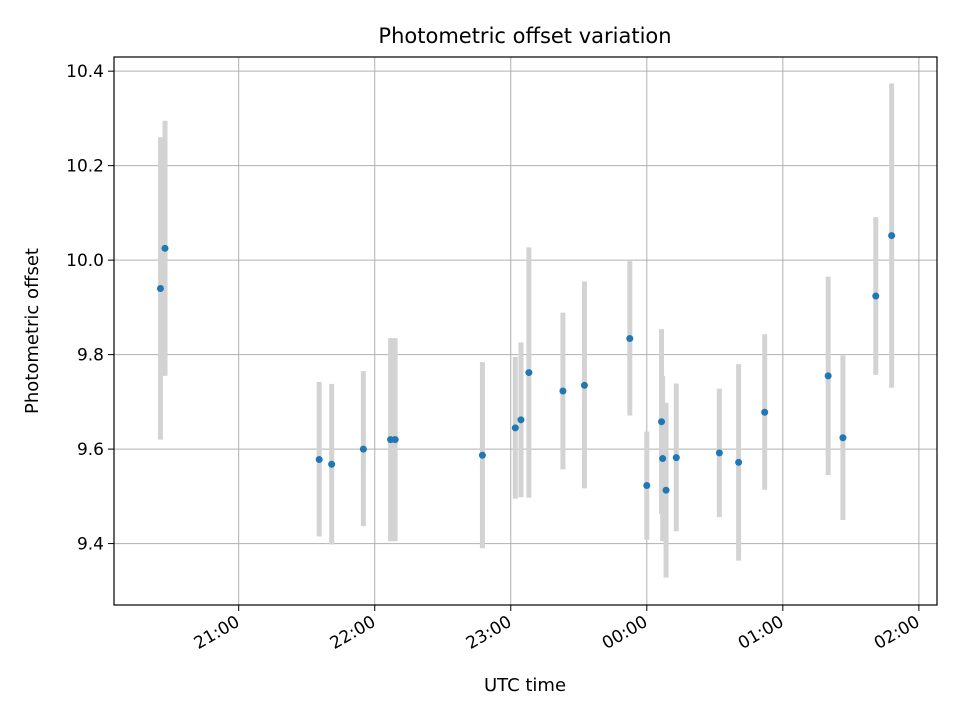 This screenshot has height=720, width=960. I want to click on y-tick-label: 9.4, so click(90, 545).